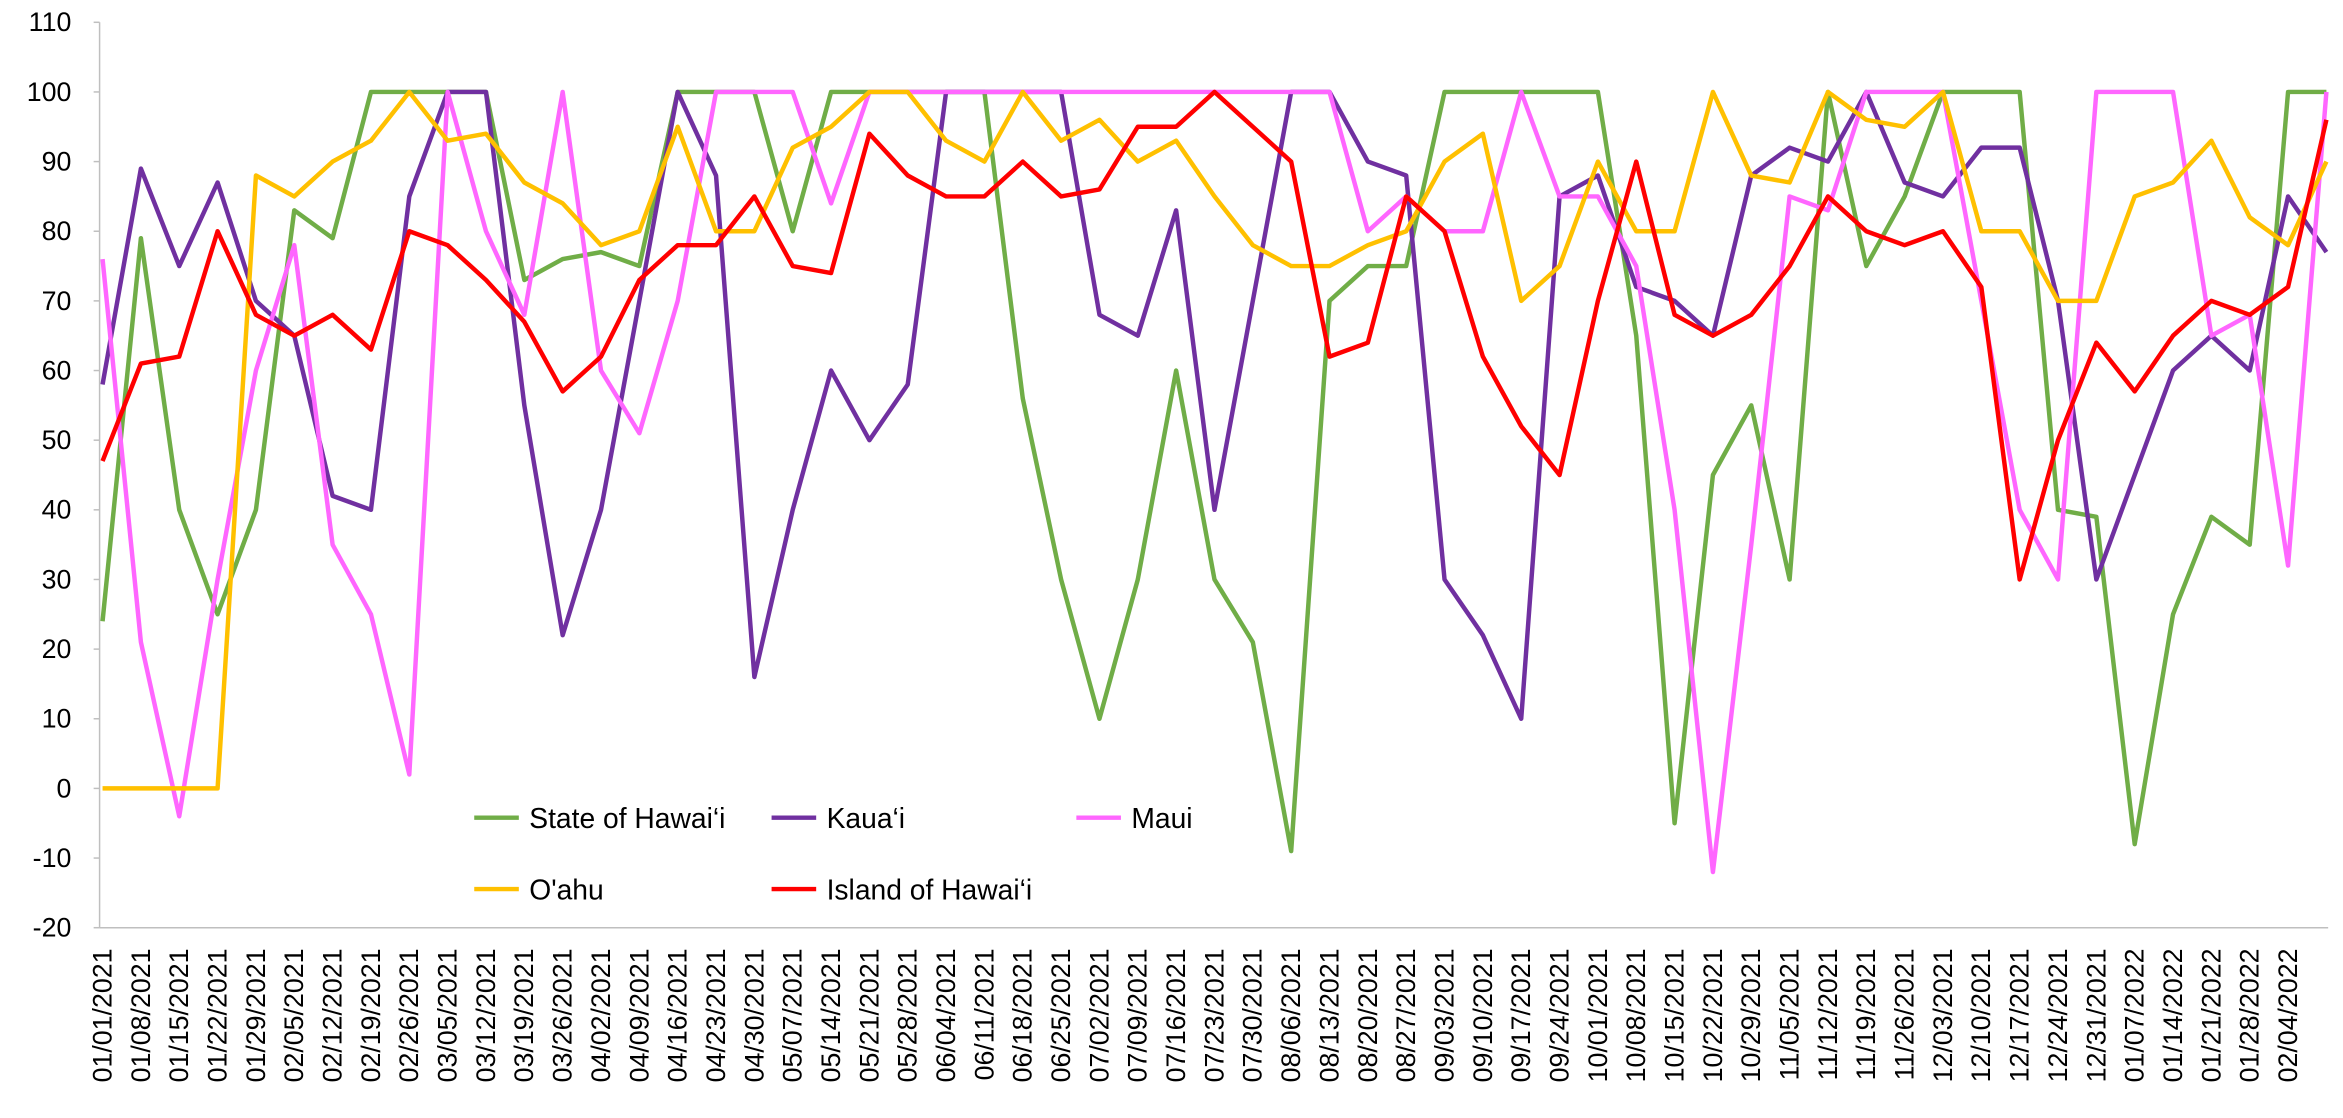 The width and height of the screenshot is (2343, 1118). Describe the element at coordinates (1521, 1016) in the screenshot. I see `x-tick-label: 09/17/2021` at that location.